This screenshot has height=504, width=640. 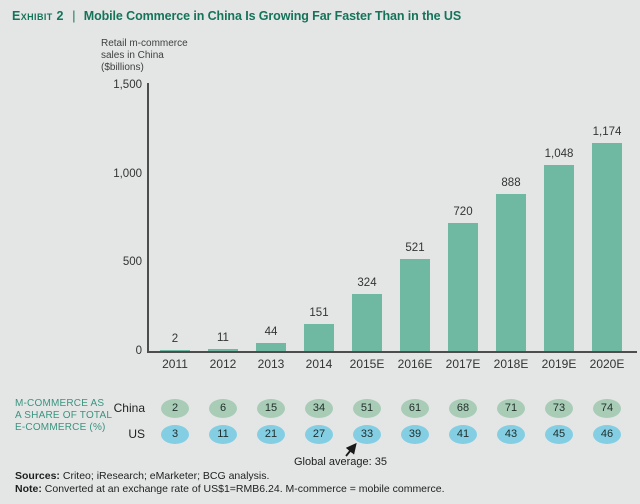 I want to click on y-axis-line, so click(x=148, y=217).